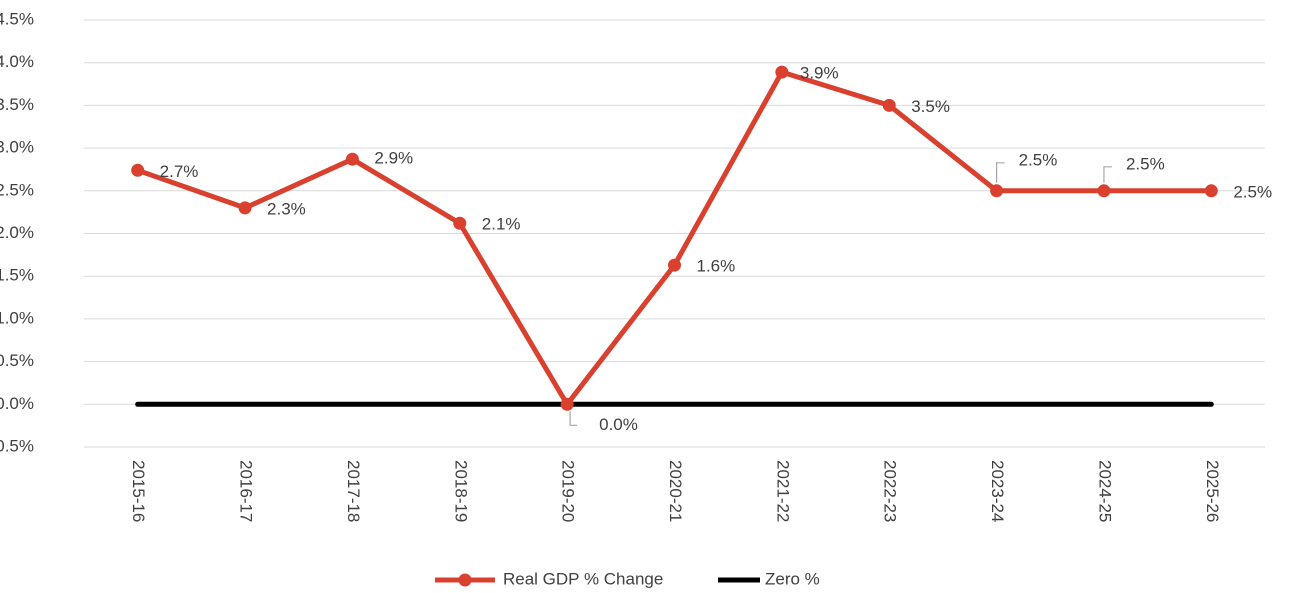 The width and height of the screenshot is (1293, 593). Describe the element at coordinates (716, 266) in the screenshot. I see `data-label: 1.6%` at that location.